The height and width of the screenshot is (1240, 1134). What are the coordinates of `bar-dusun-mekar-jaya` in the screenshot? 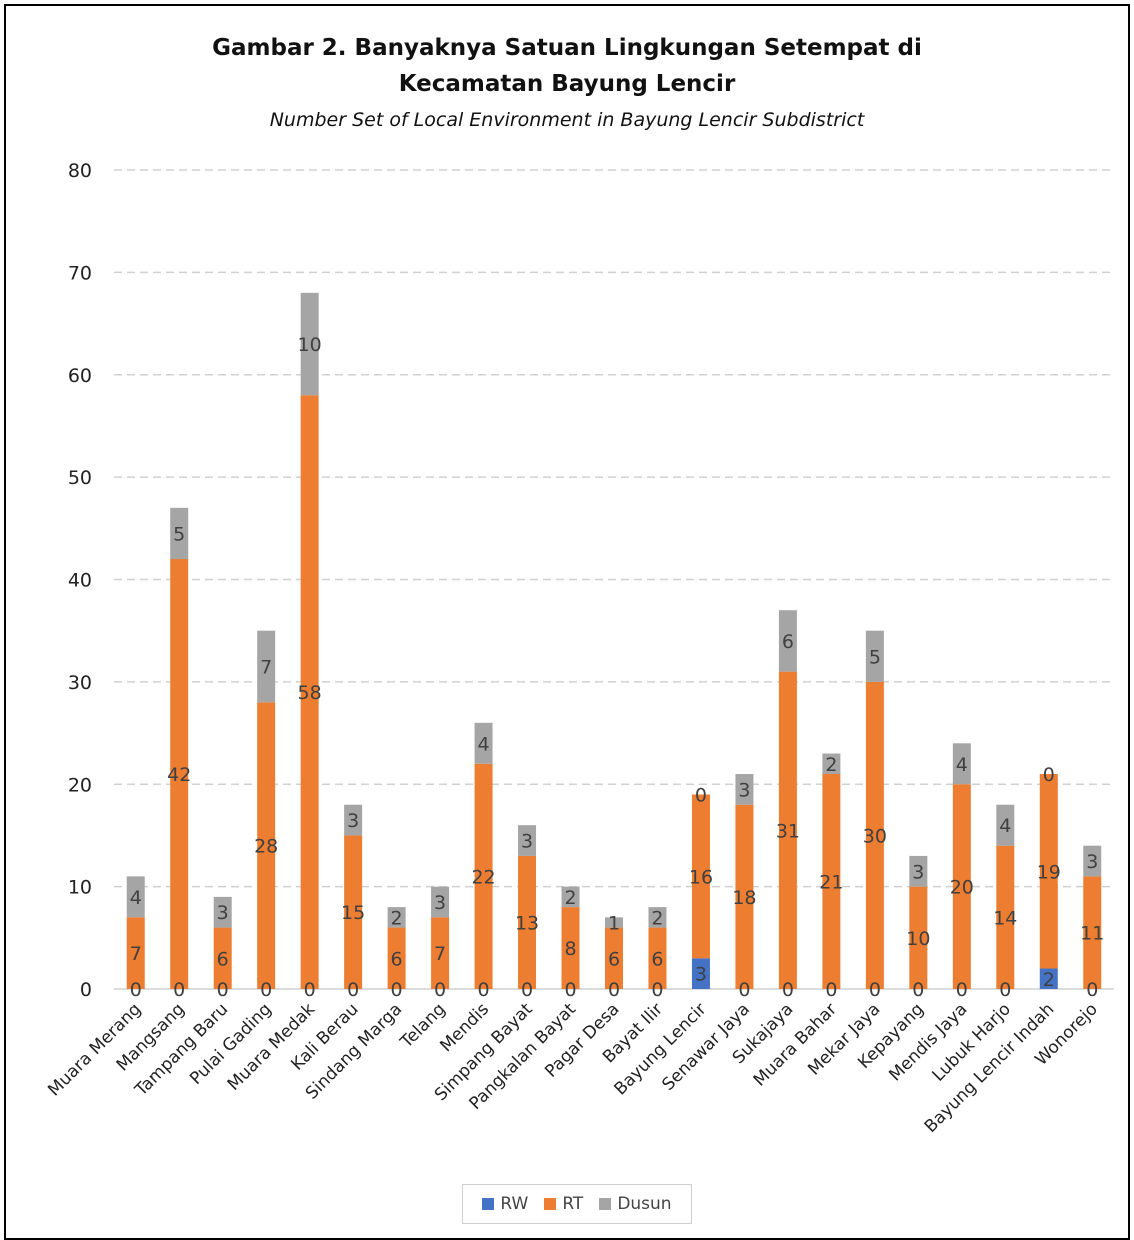 It's located at (874, 656).